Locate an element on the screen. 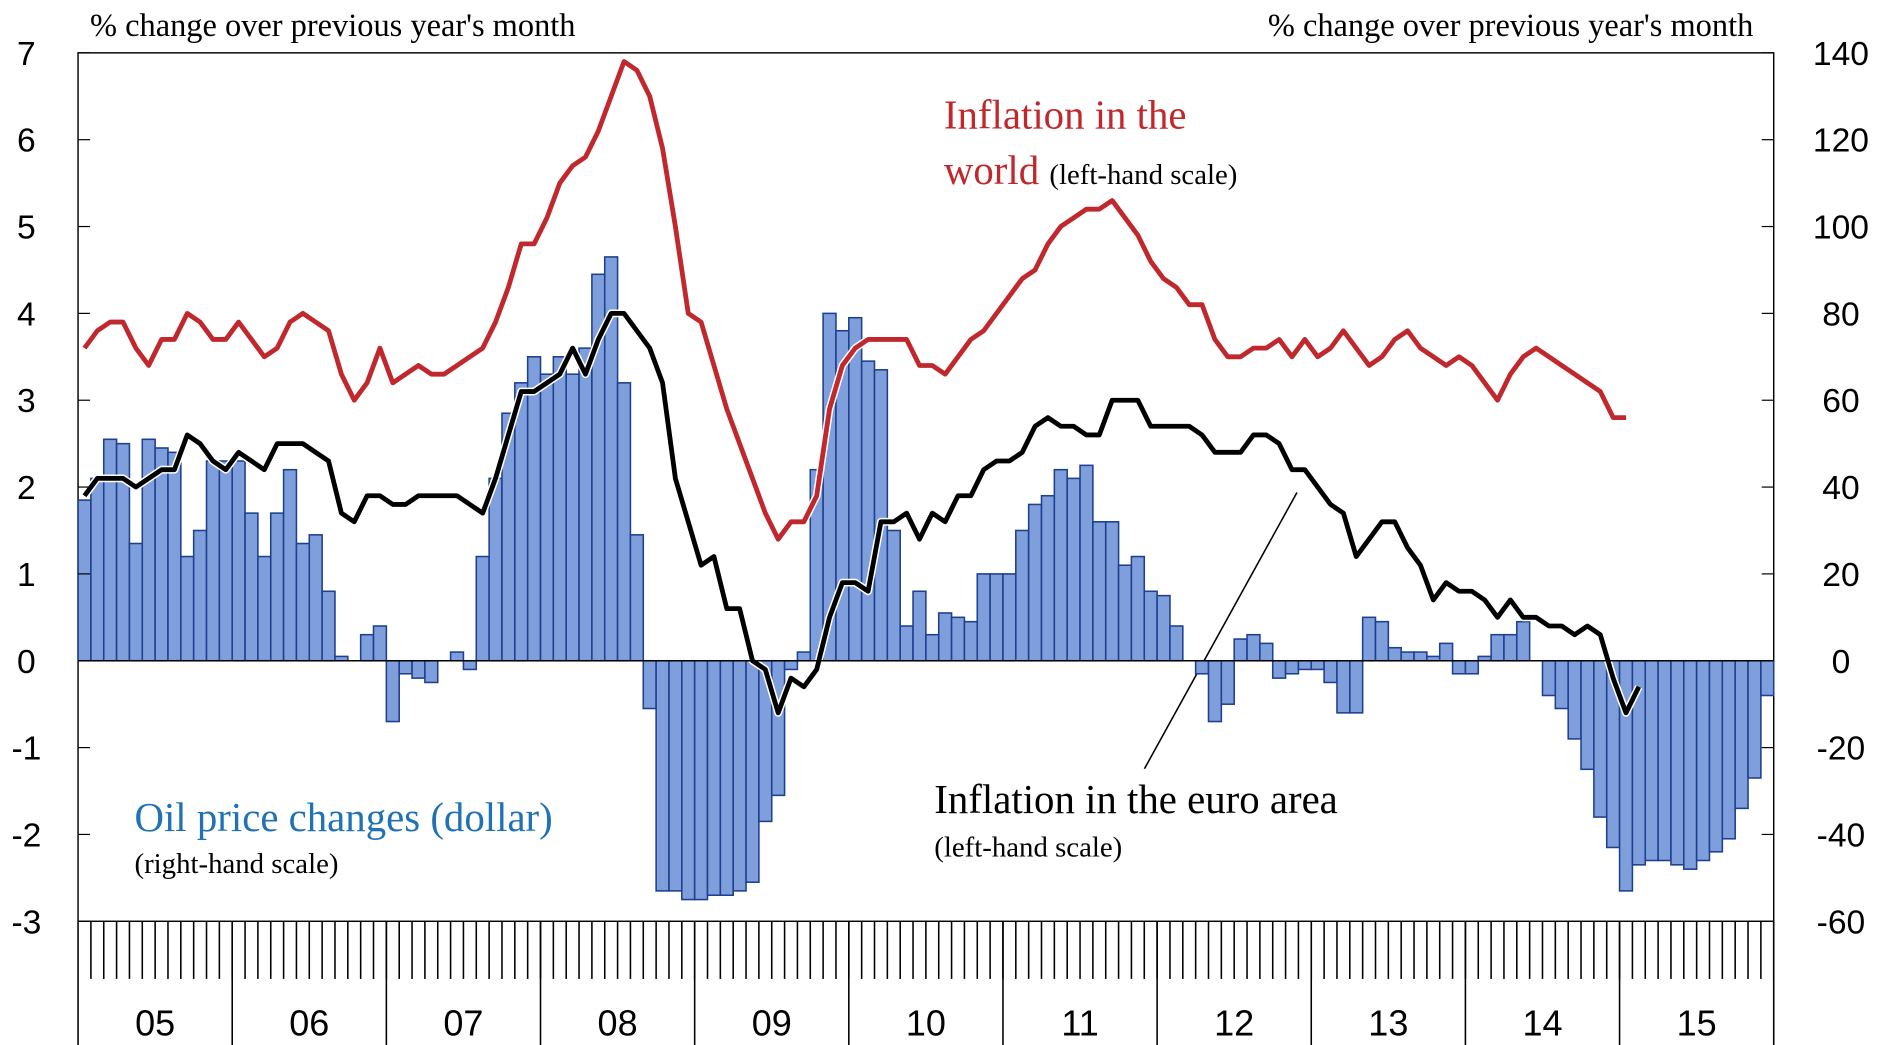 Image resolution: width=1883 pixels, height=1045 pixels. x-group-label: 08 is located at coordinates (618, 1022).